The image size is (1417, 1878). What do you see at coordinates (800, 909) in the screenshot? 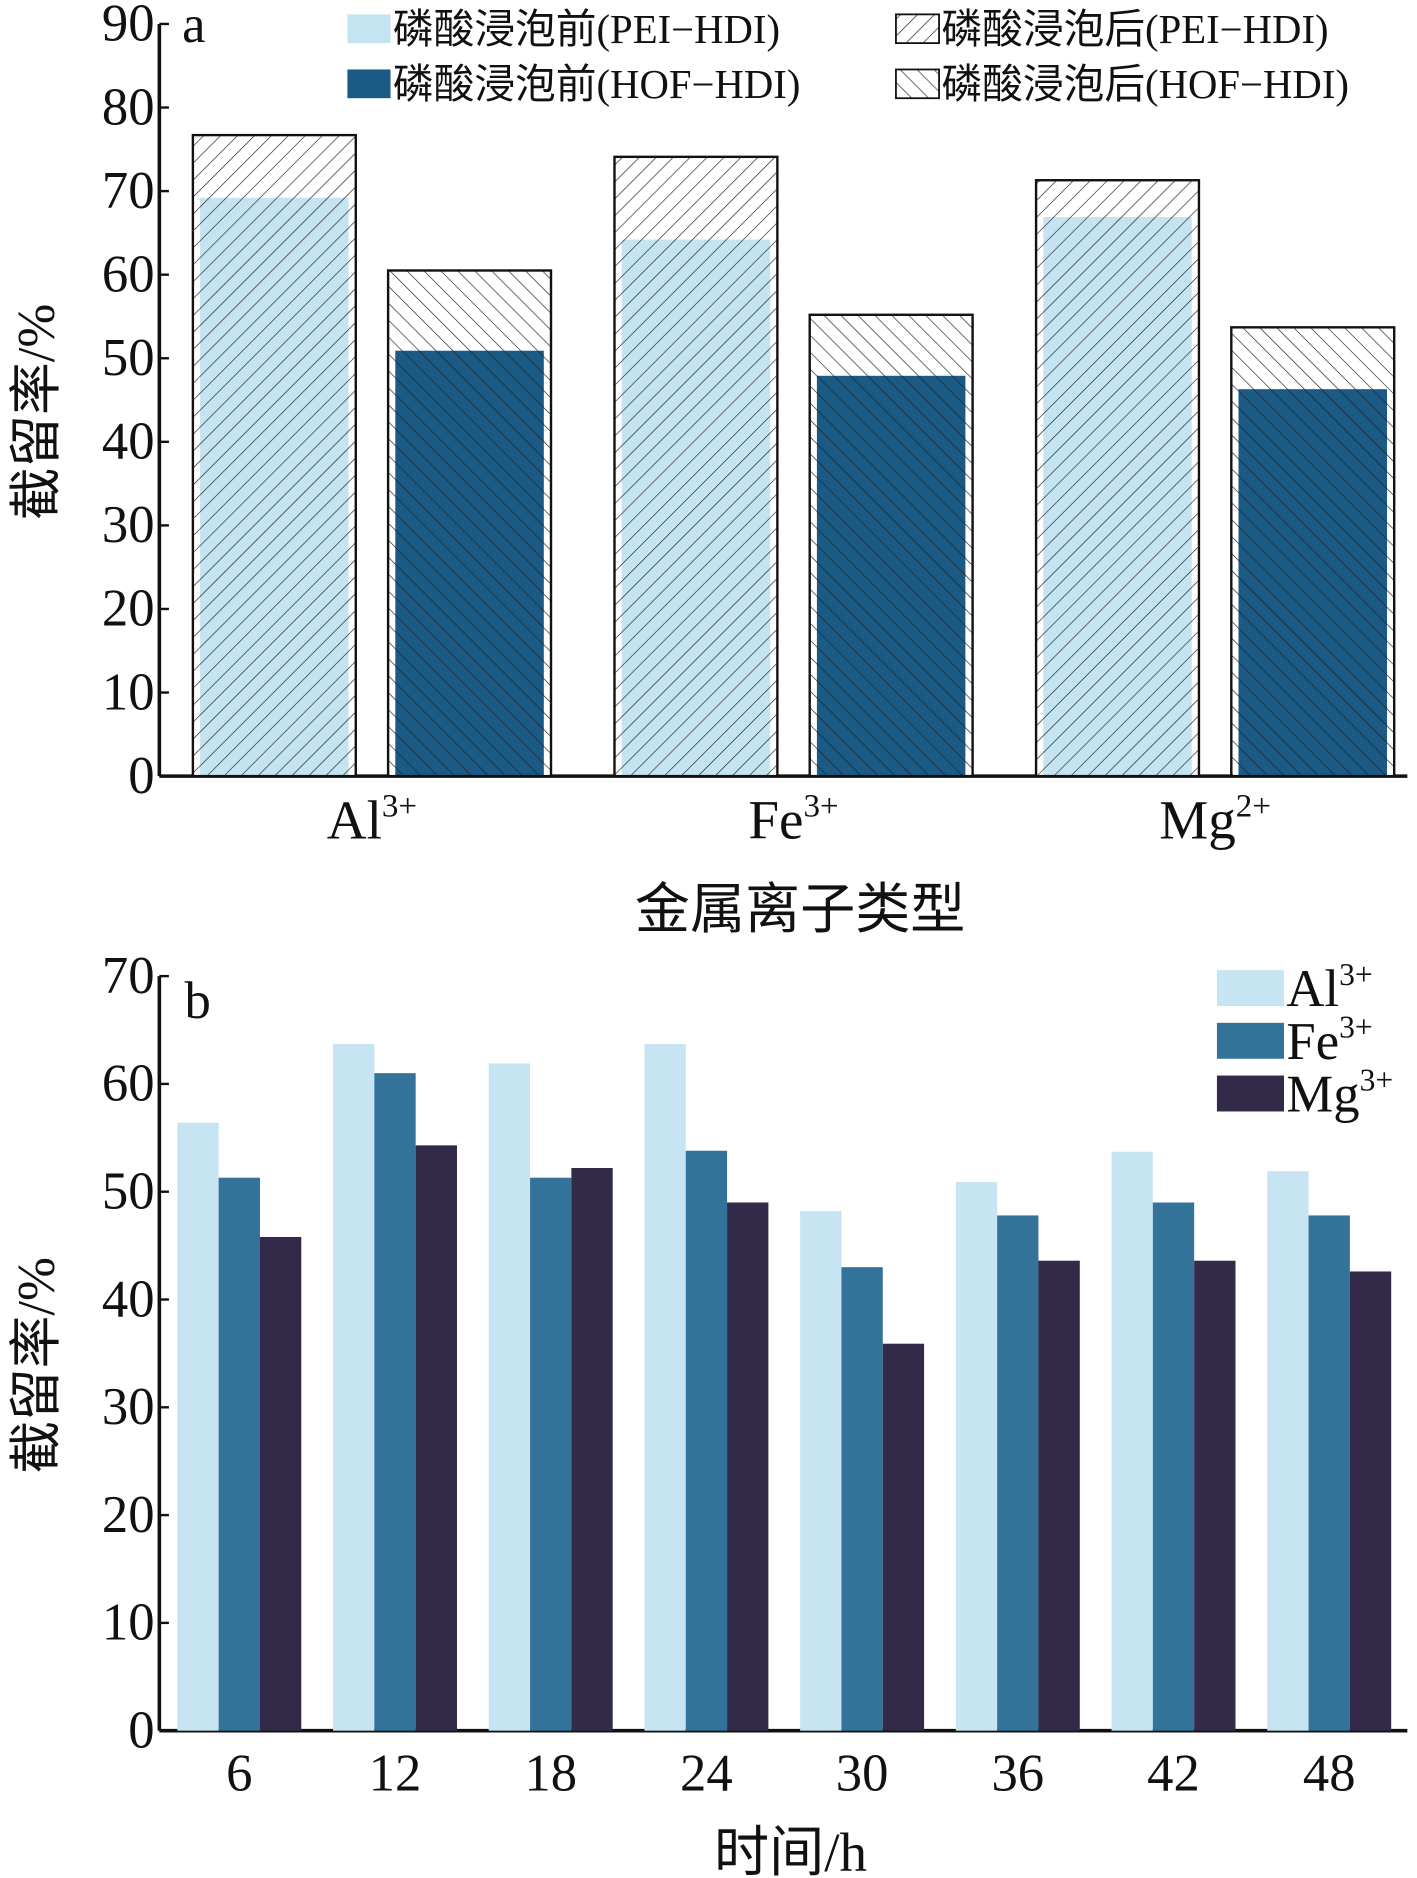
I see `x-axis-label: 金属离子类型` at bounding box center [800, 909].